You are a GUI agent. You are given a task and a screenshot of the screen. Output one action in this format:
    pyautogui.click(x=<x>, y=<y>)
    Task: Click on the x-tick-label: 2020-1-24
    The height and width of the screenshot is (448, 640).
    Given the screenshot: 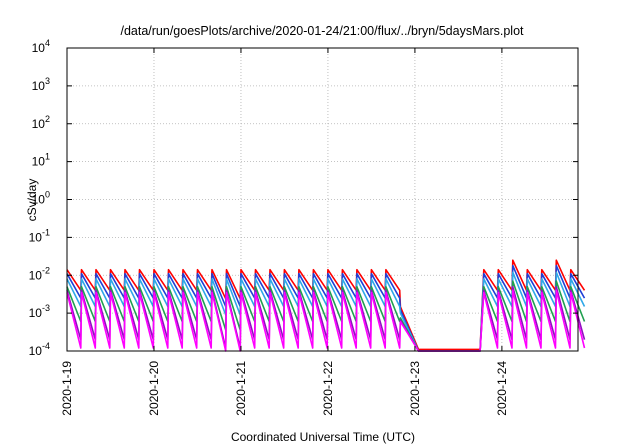 What is the action you would take?
    pyautogui.click(x=502, y=388)
    